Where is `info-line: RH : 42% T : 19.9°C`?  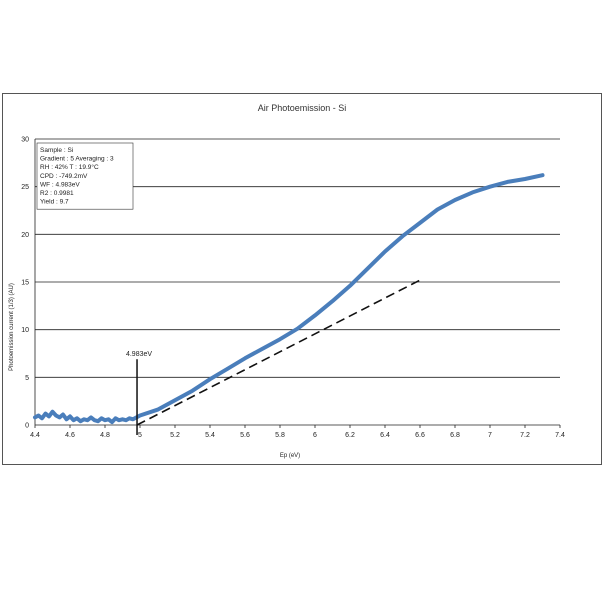 info-line: RH : 42% T : 19.9°C is located at coordinates (69, 167).